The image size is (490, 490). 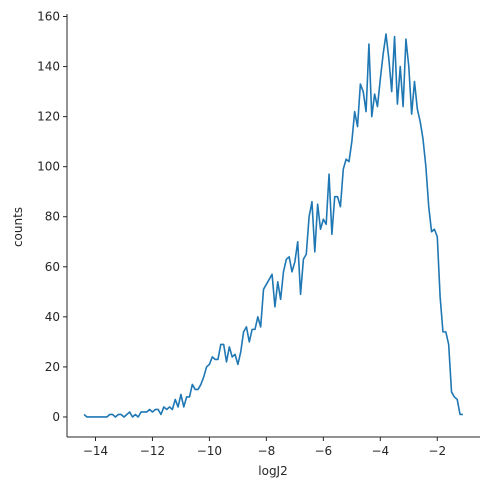 I want to click on y-tick-label: 160, so click(x=48, y=17).